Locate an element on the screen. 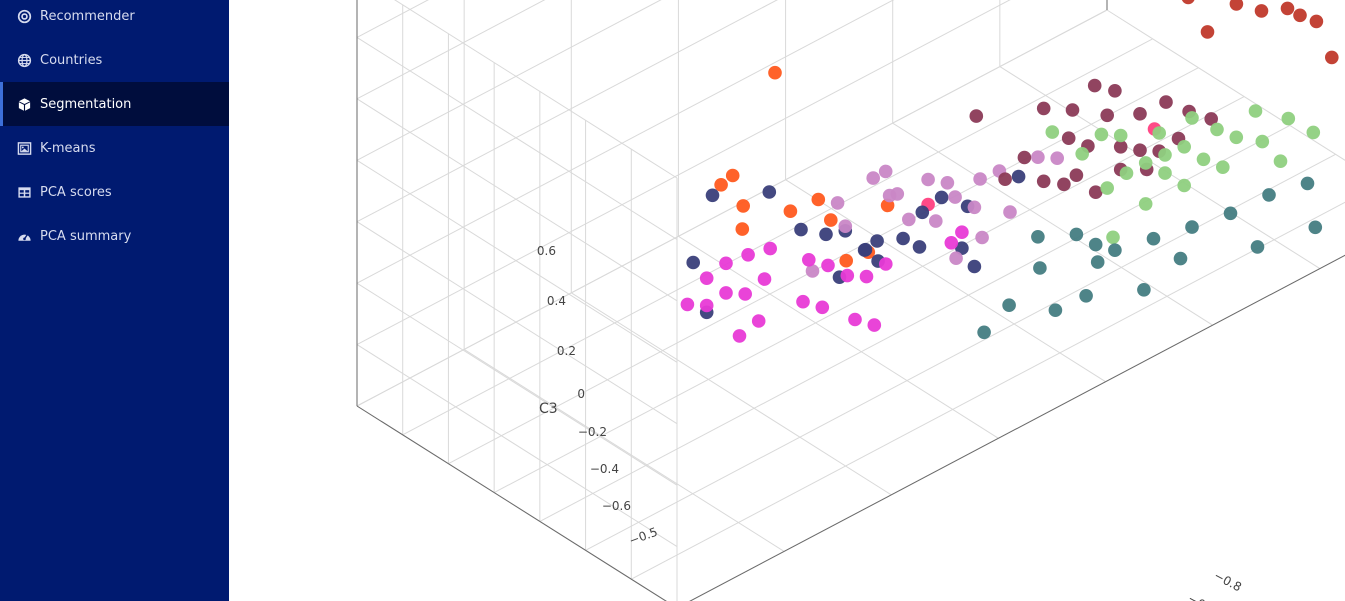 The image size is (1345, 601). nav-item-segmentation: Segmentation is located at coordinates (114, 104).